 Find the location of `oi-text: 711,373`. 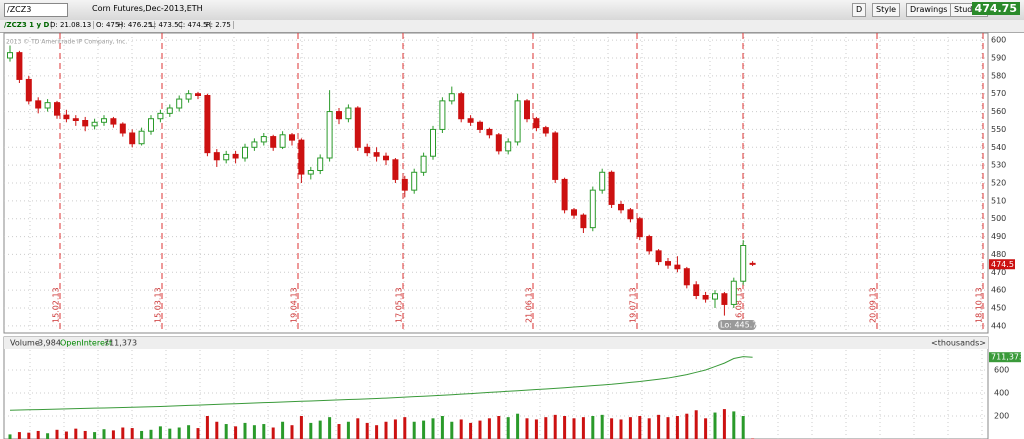

oi-text: 711,373 is located at coordinates (120, 343).